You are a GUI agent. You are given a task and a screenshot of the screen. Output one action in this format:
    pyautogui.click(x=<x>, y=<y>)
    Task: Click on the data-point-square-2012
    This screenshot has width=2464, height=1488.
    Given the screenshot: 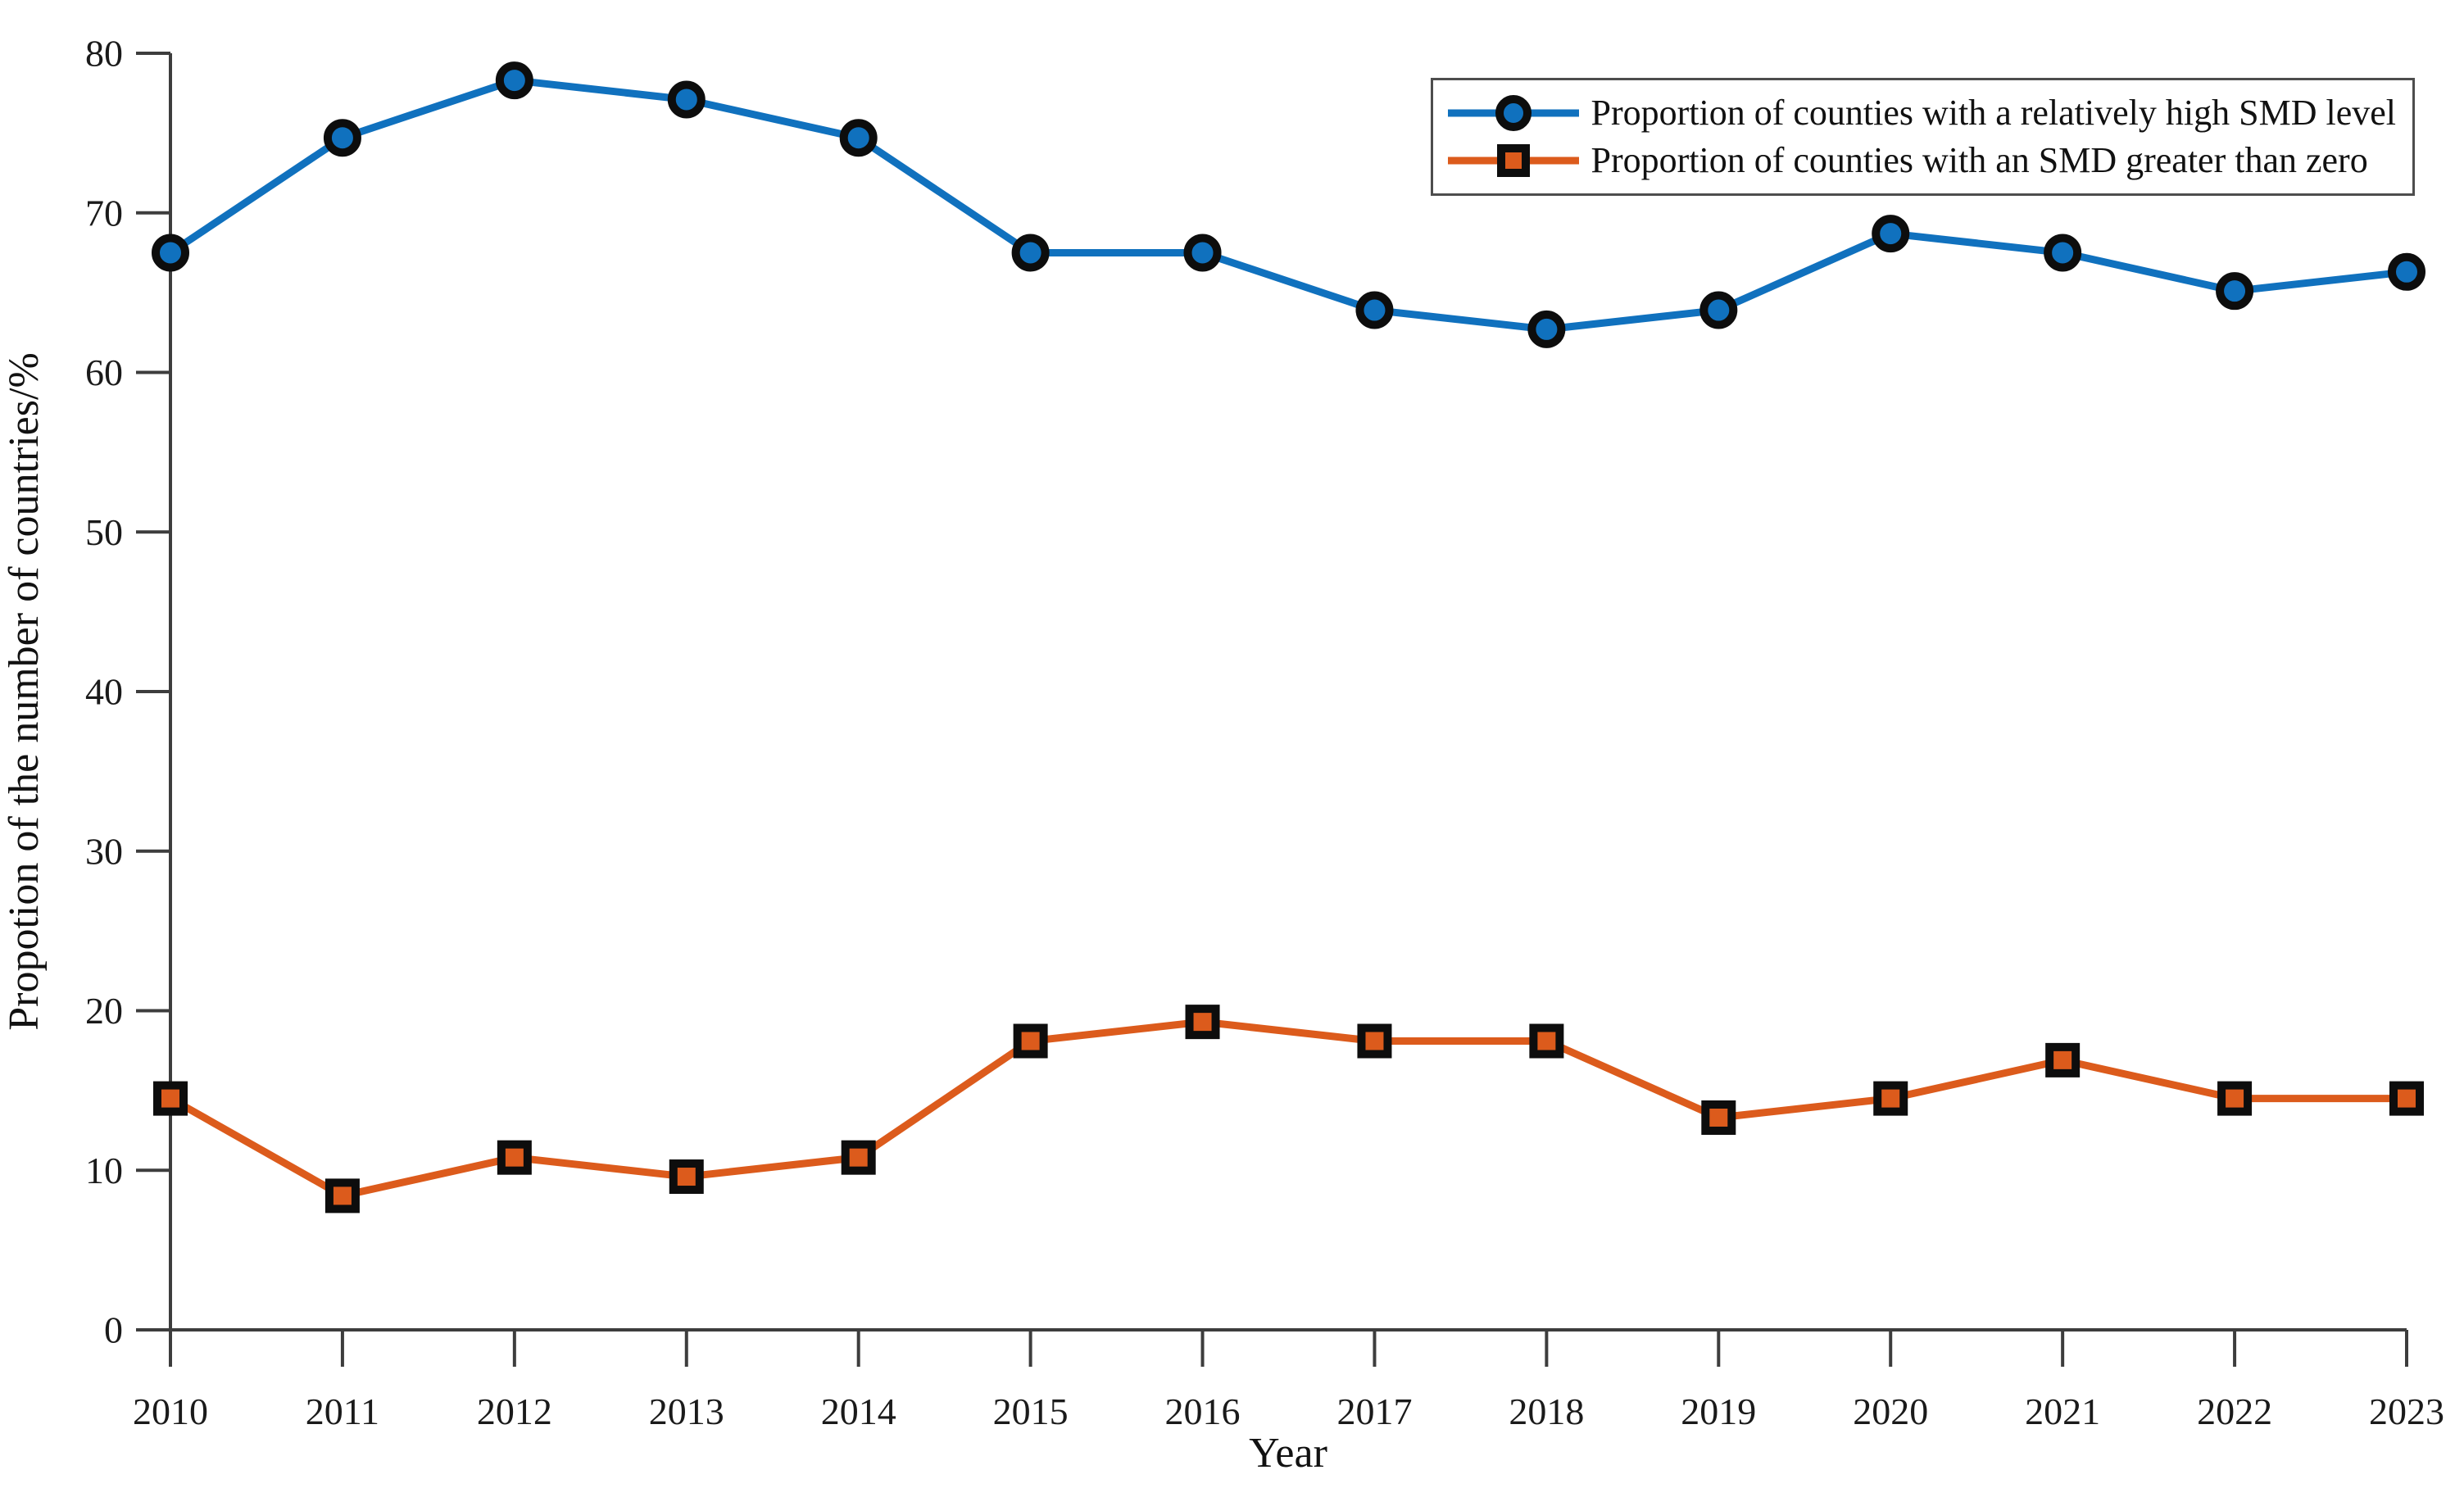 What is the action you would take?
    pyautogui.click(x=514, y=1158)
    